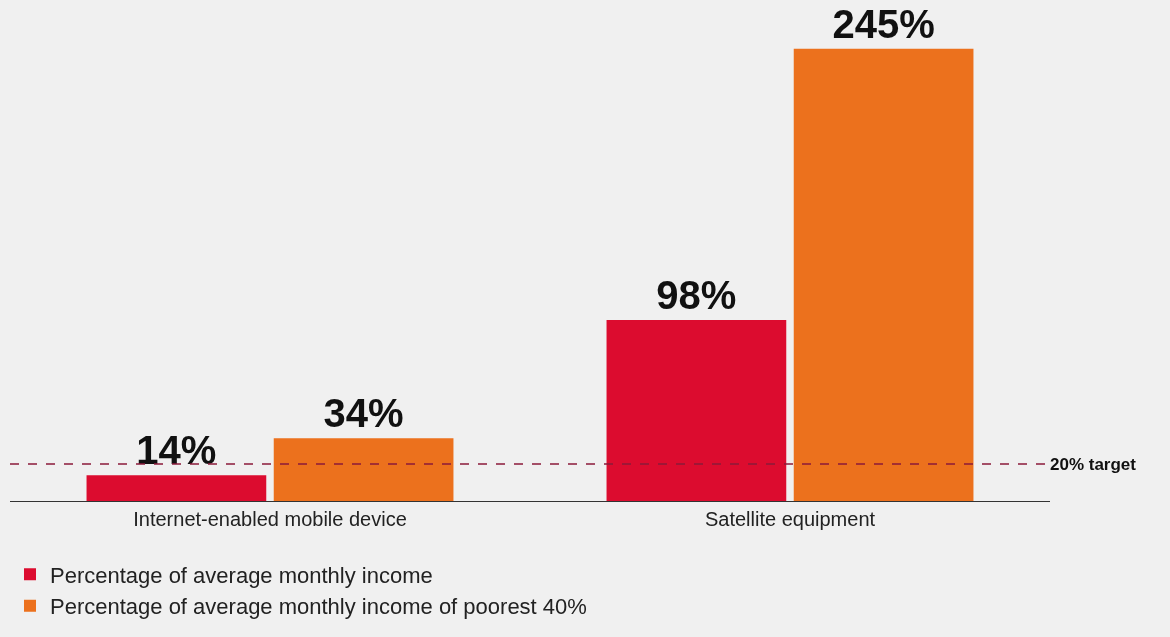 This screenshot has height=637, width=1170. I want to click on x-tick-label: Internet-enabled mobile device, so click(270, 519).